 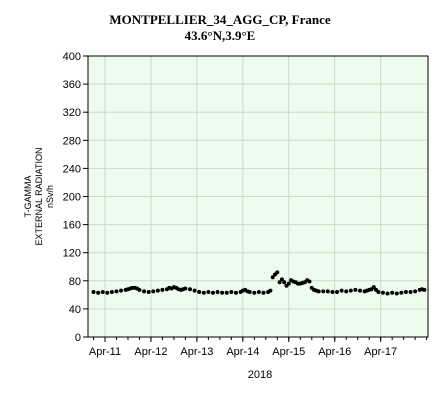 I want to click on x-tick-label: Apr-13, so click(x=196, y=352).